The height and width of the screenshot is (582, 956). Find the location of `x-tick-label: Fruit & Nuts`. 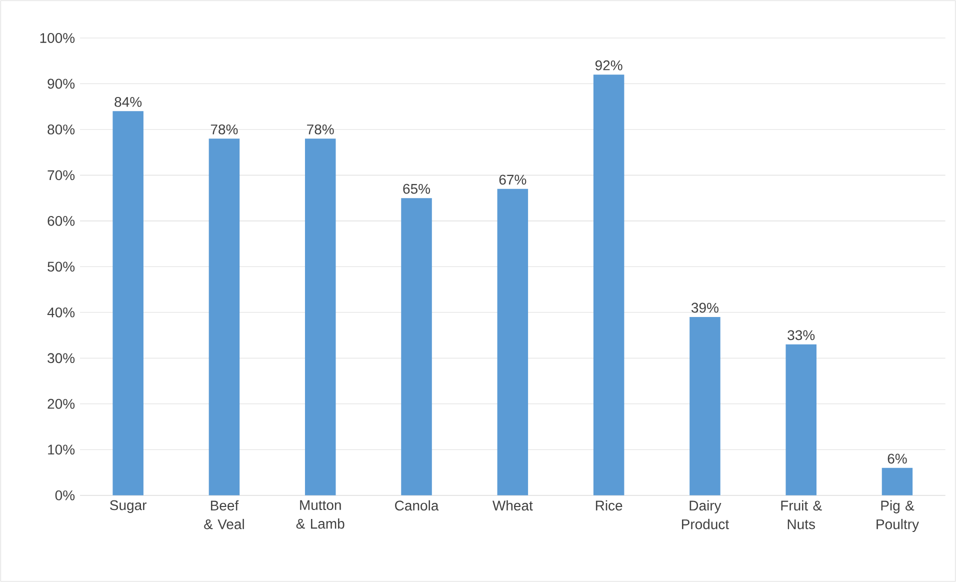

x-tick-label: Fruit & Nuts is located at coordinates (801, 515).